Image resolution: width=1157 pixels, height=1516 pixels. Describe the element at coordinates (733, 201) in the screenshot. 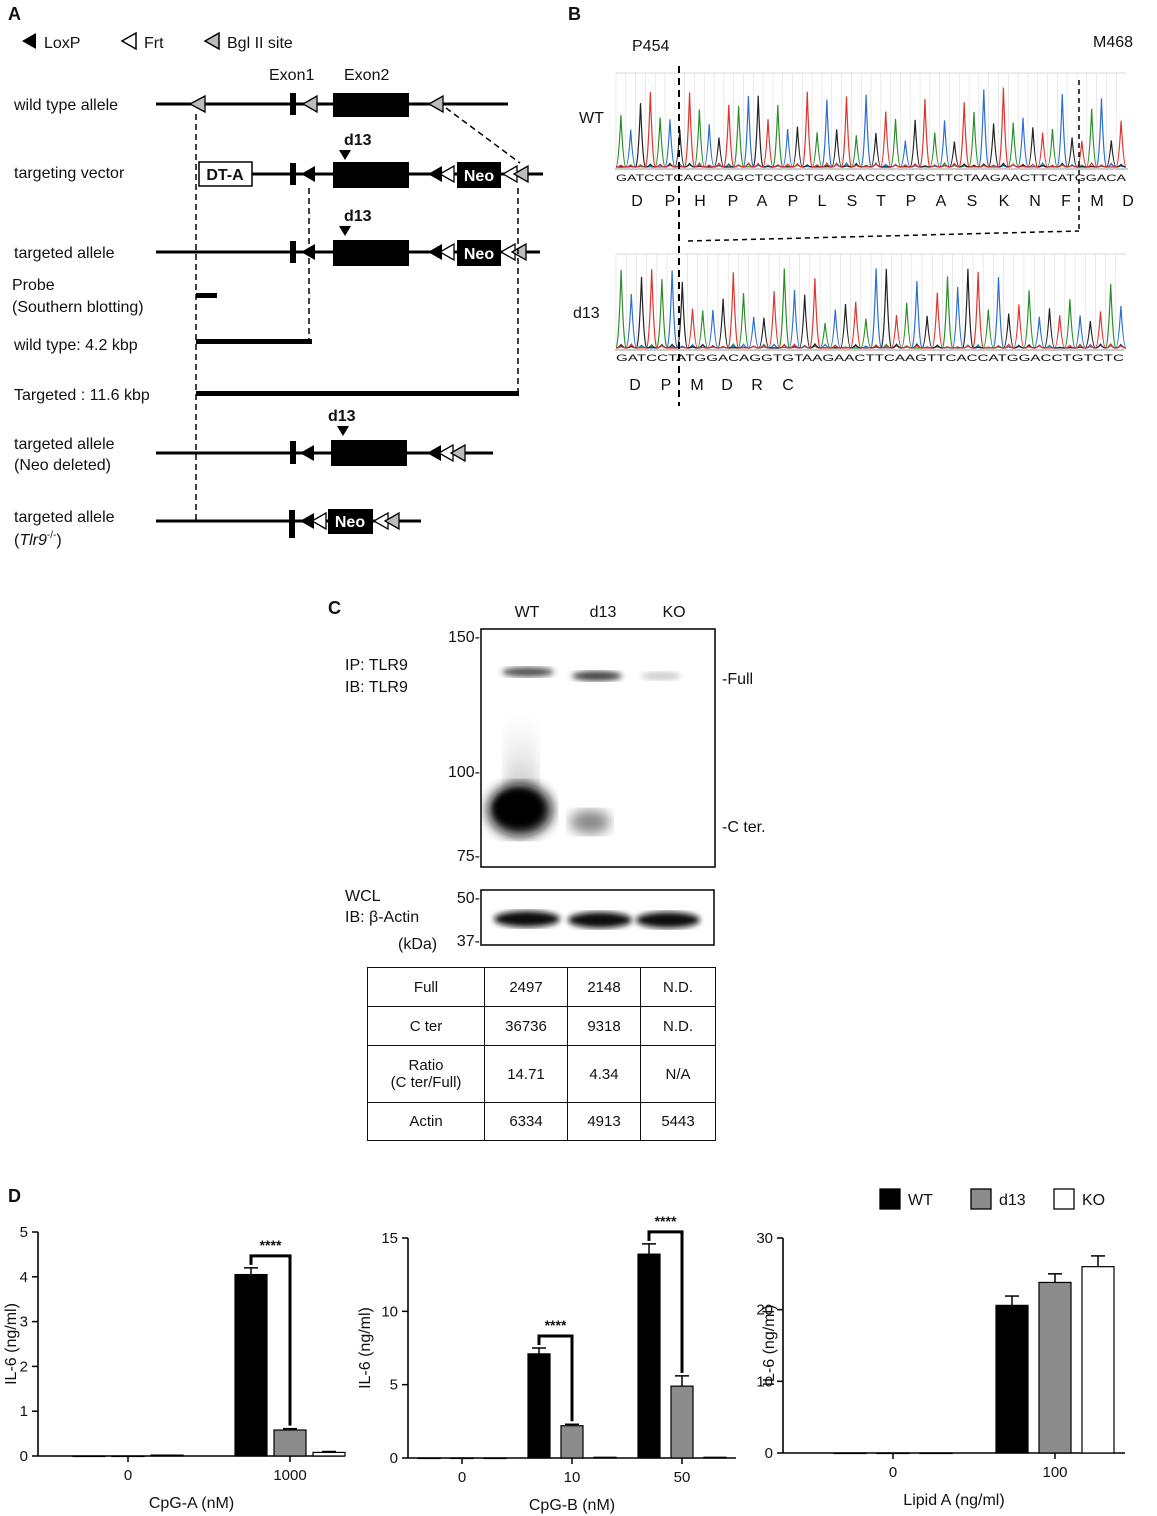

I see `wt-residue: P` at that location.